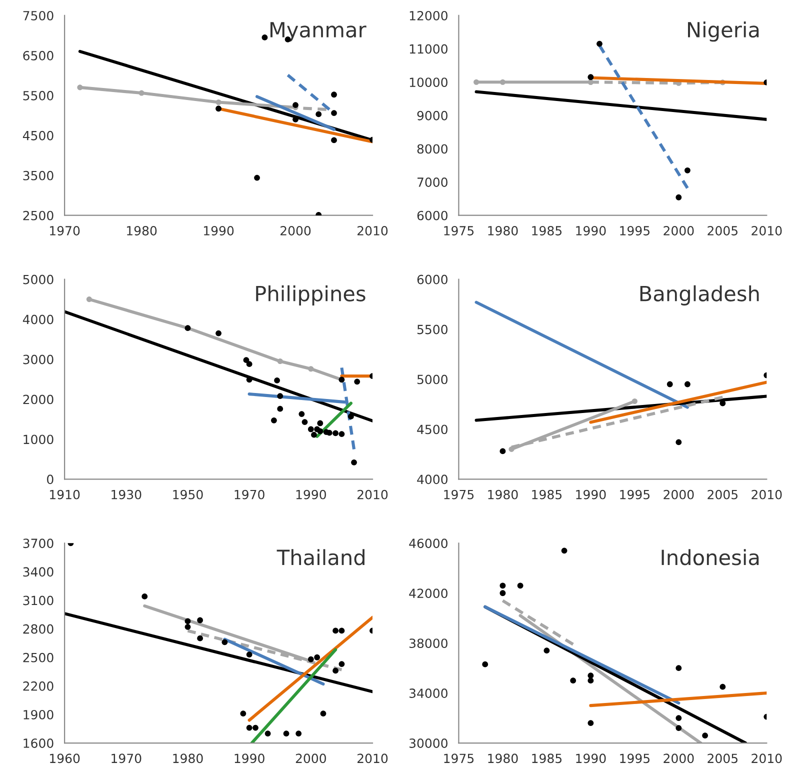  Describe the element at coordinates (311, 295) in the screenshot. I see `chart-title: Philippines` at that location.